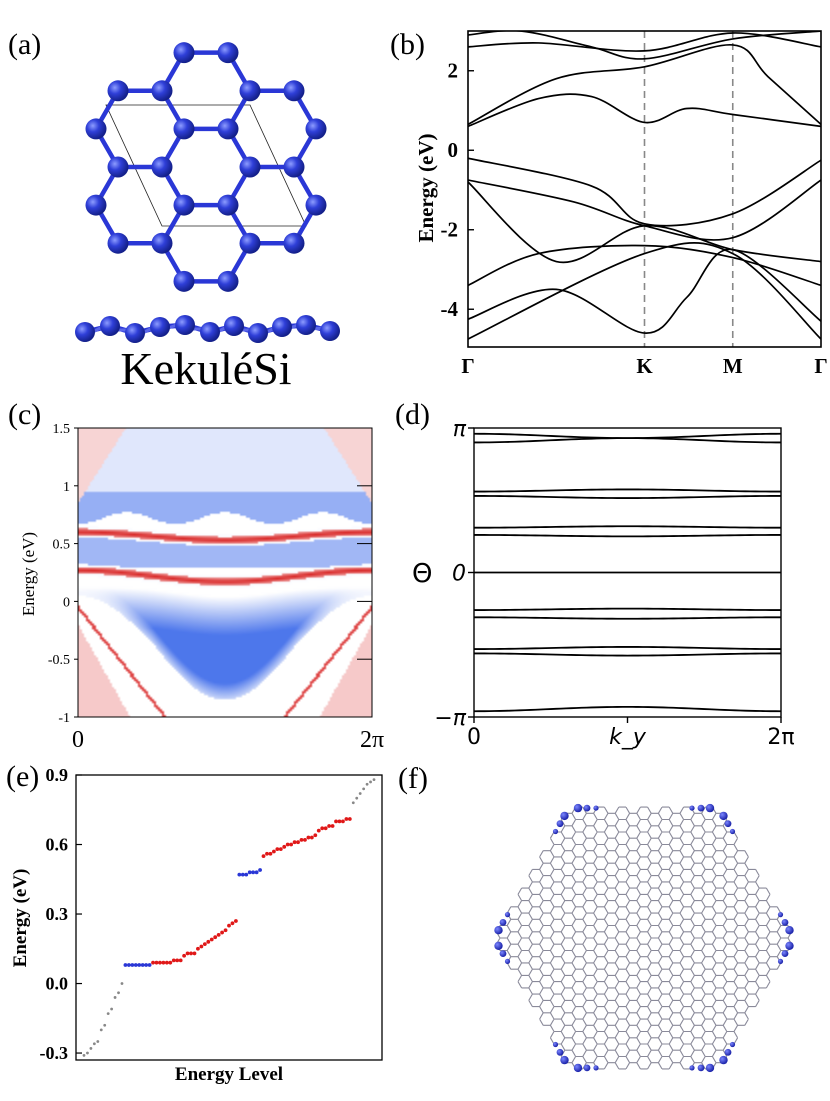 The height and width of the screenshot is (1101, 830). Describe the element at coordinates (62, 545) in the screenshot. I see `heatmap-ytick-label: 0.5` at that location.